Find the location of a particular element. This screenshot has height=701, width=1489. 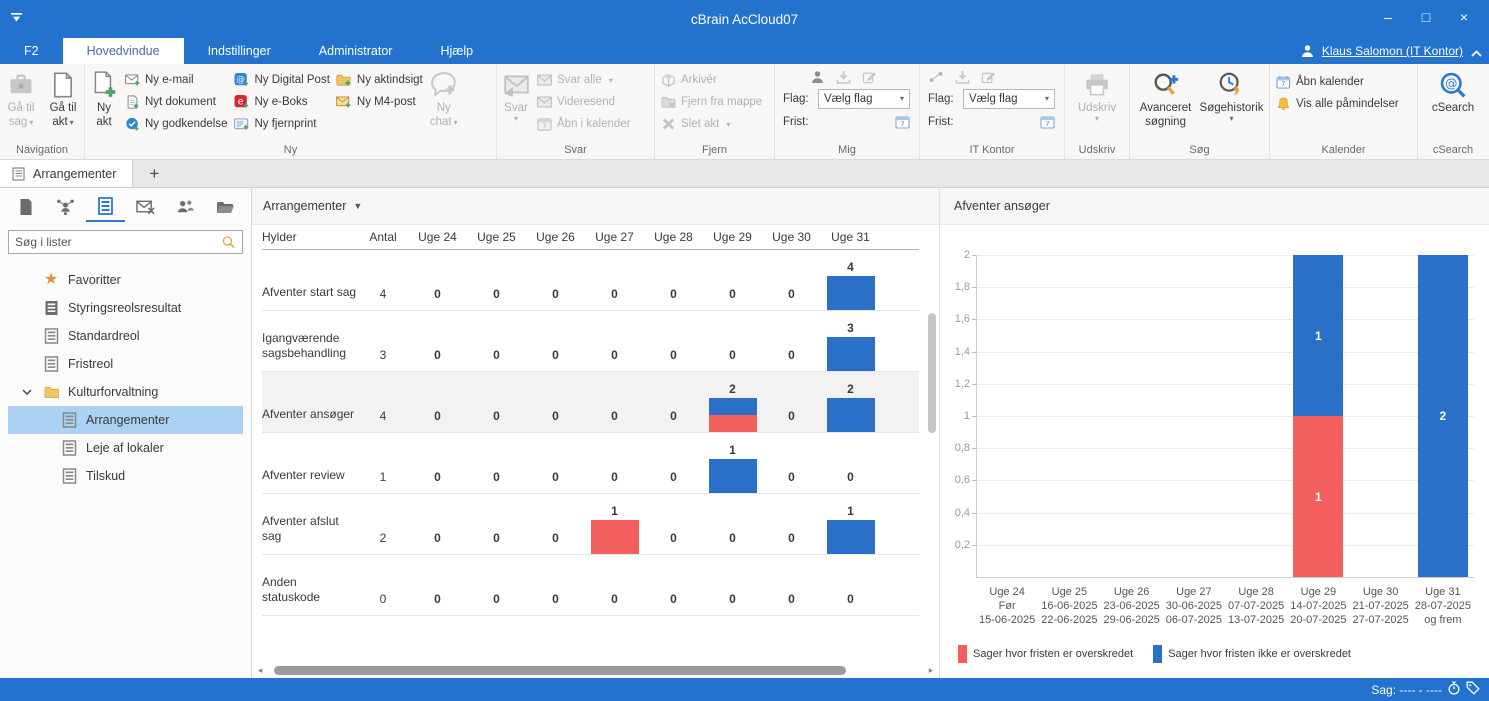

chevron-expand-icon is located at coordinates (29, 392).